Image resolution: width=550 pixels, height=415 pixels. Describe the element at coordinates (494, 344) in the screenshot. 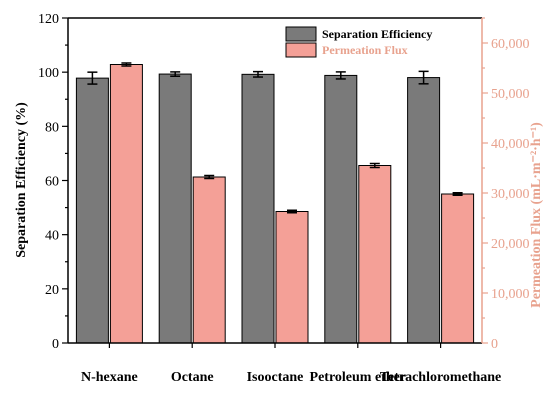

I see `y2-tick-label: 0` at that location.